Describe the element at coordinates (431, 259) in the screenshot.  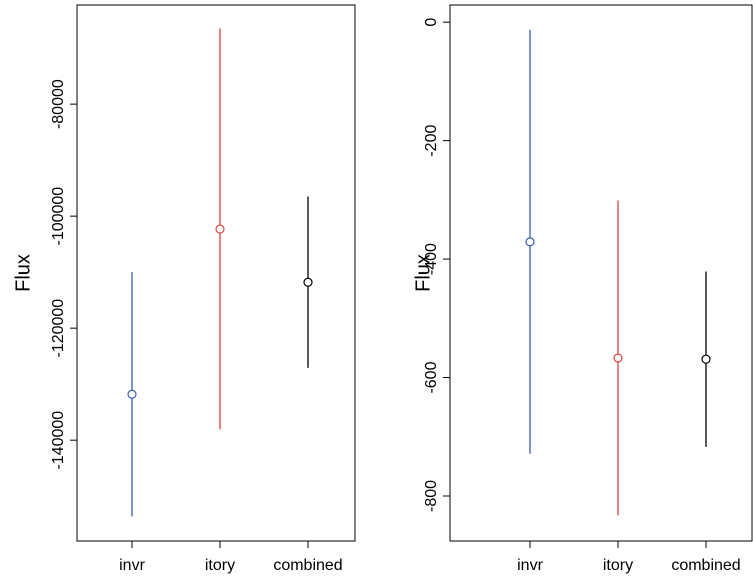
I see `y-tick-label: -400` at that location.